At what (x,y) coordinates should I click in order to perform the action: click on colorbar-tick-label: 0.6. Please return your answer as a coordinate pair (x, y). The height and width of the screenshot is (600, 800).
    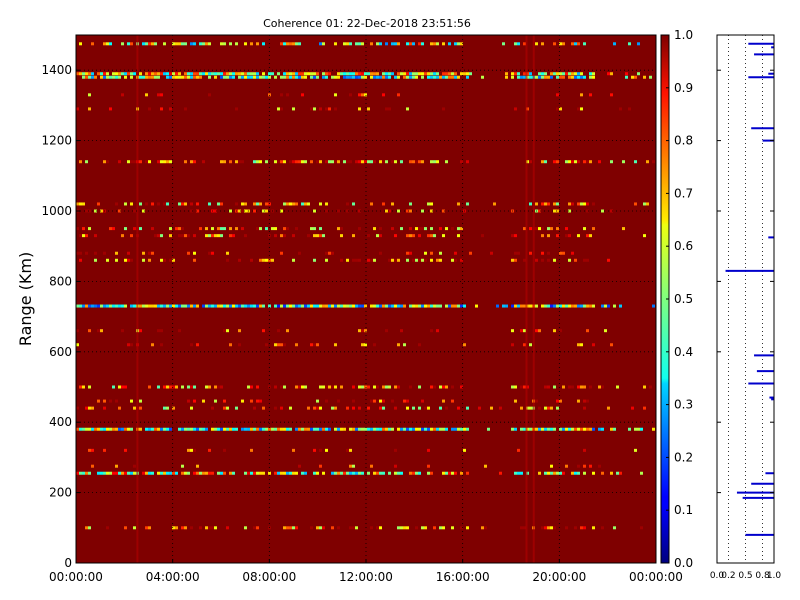
    Looking at the image, I should click on (683, 246).